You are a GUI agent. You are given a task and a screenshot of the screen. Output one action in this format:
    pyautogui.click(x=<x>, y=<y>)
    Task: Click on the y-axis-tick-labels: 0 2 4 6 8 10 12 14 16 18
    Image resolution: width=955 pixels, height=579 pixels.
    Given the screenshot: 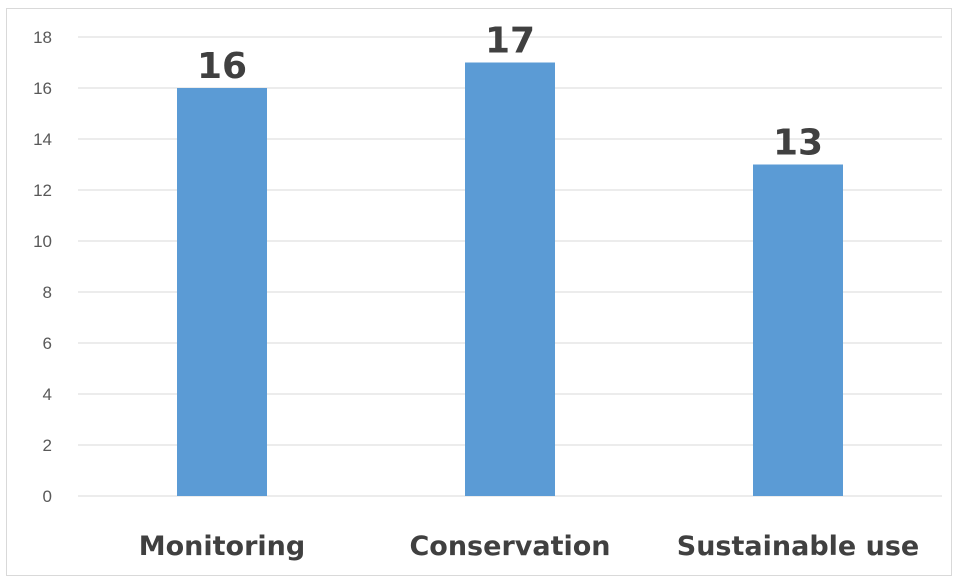 What is the action you would take?
    pyautogui.click(x=42, y=267)
    